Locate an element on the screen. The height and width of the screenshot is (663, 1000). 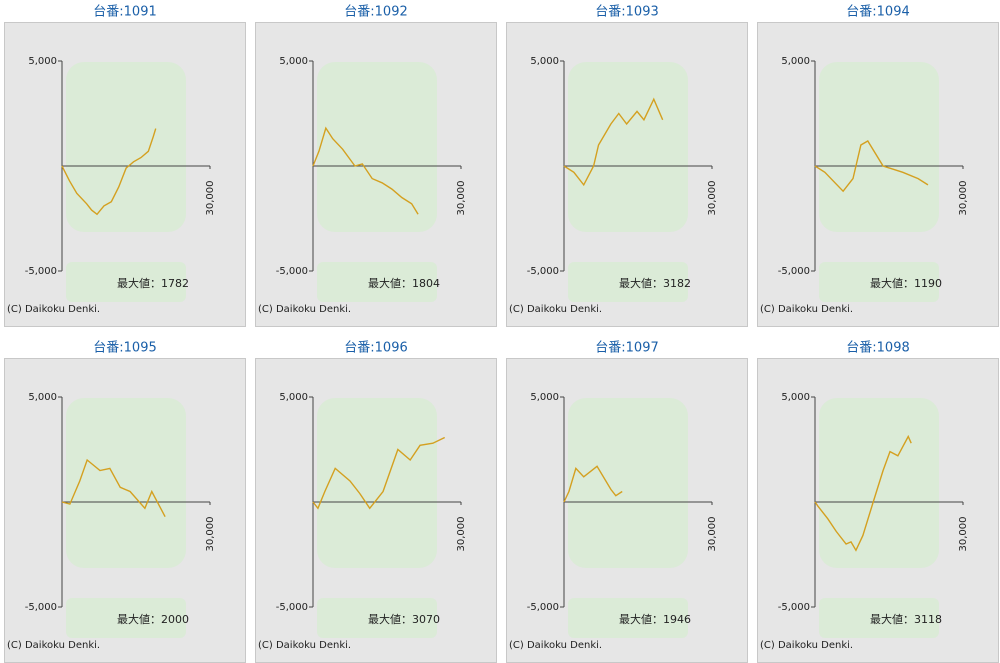
annotation: 最大値：1946 is located at coordinates (655, 619).